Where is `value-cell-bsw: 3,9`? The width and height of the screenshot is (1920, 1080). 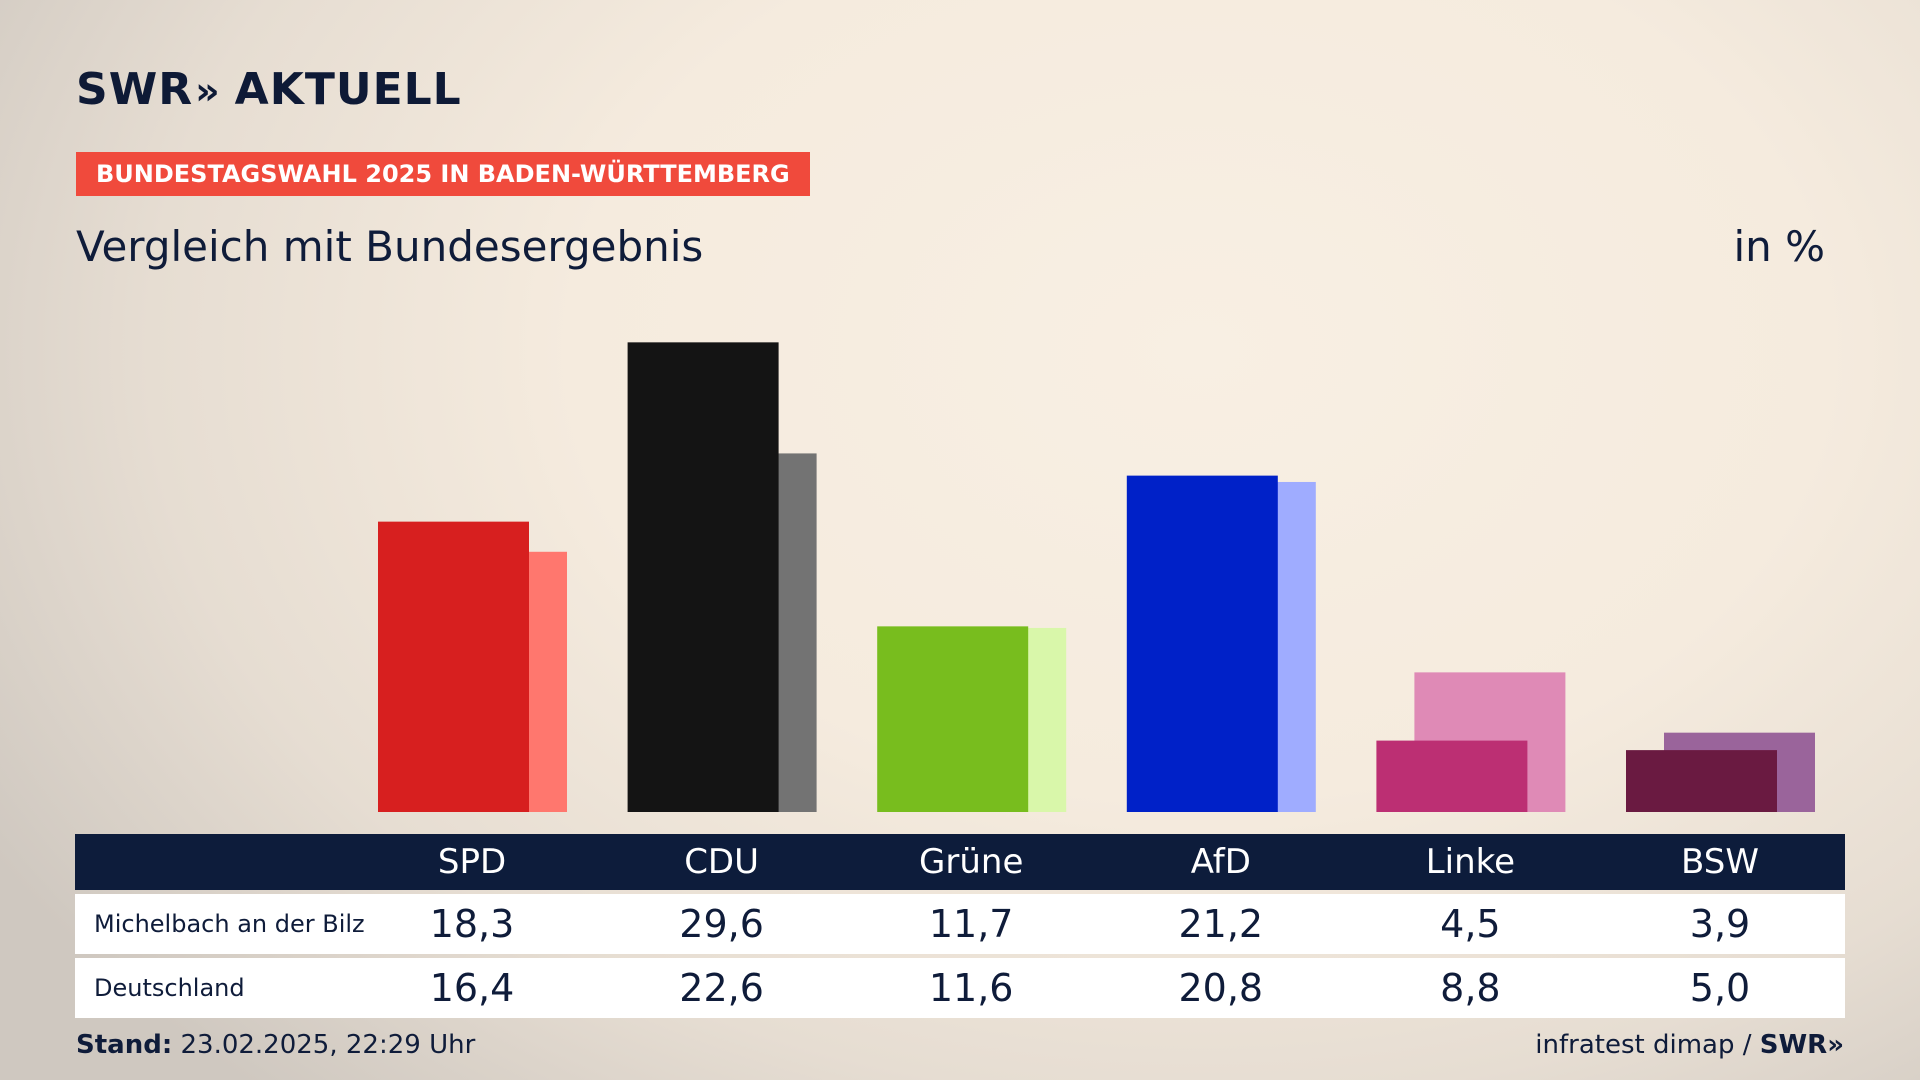 value-cell-bsw: 3,9 is located at coordinates (1720, 924).